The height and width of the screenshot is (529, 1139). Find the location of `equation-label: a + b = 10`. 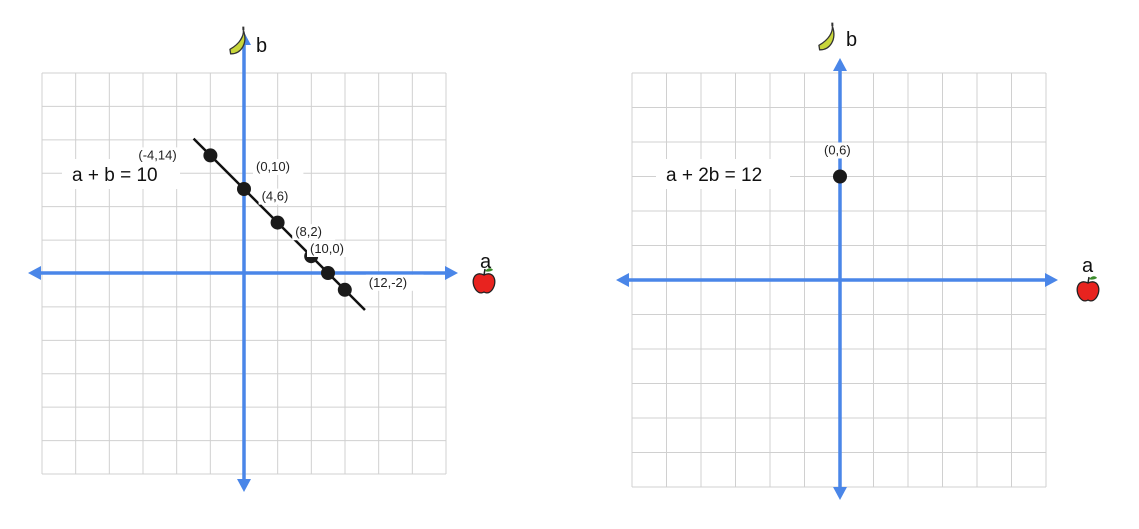

equation-label: a + b = 10 is located at coordinates (115, 175).